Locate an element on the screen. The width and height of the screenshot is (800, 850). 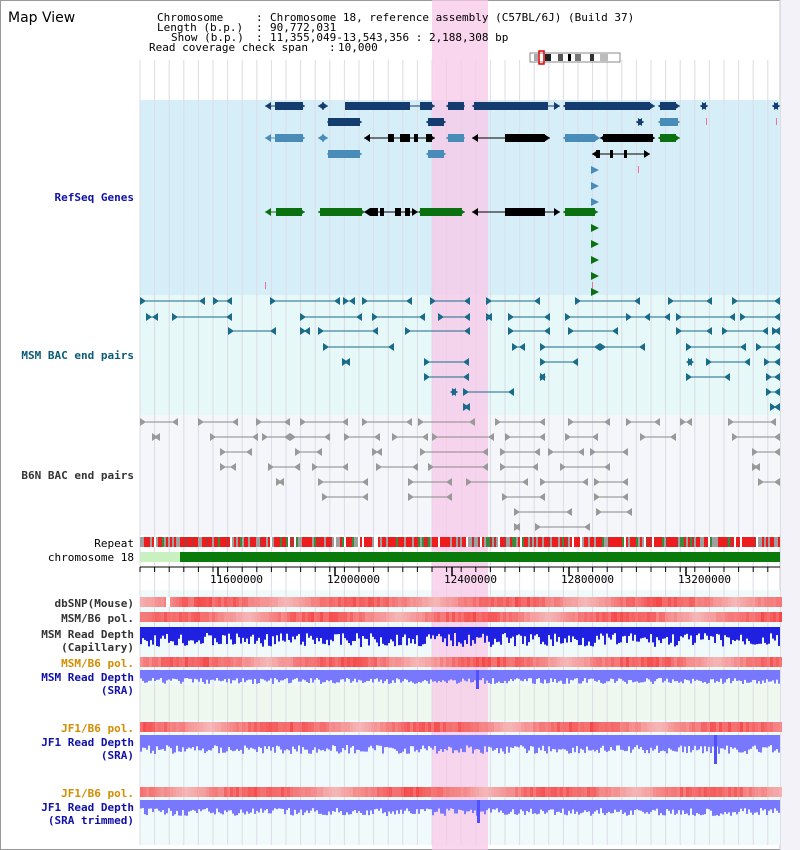
track-label-jf1-b6-pol-1: JF1/B6 pol. is located at coordinates (97, 728).